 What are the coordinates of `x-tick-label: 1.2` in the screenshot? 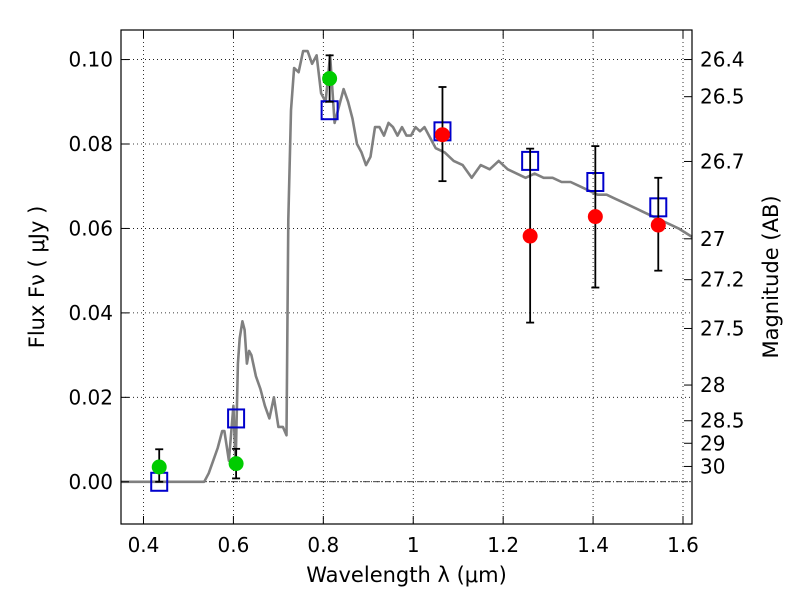 It's located at (503, 545).